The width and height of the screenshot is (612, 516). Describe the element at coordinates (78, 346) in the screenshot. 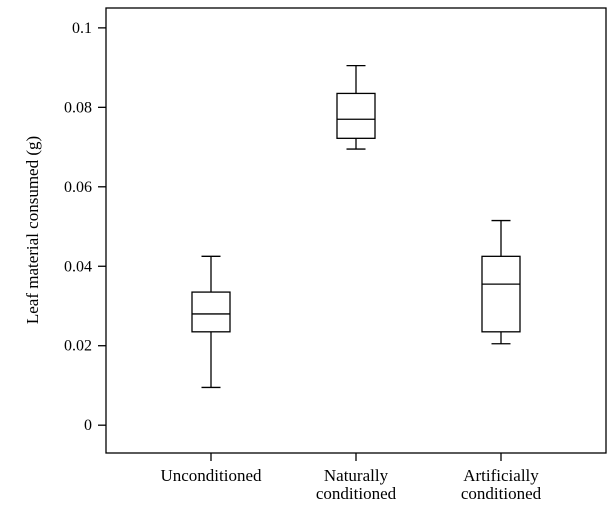

I see `y-tick-label: 0.02` at that location.